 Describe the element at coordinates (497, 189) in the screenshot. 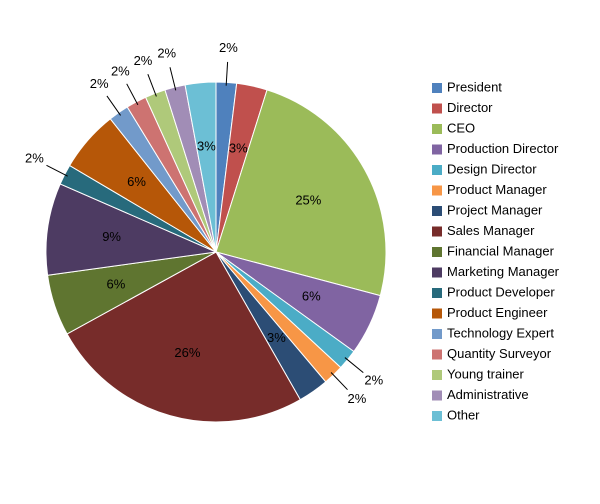

I see `legend-label: Product Manager` at that location.